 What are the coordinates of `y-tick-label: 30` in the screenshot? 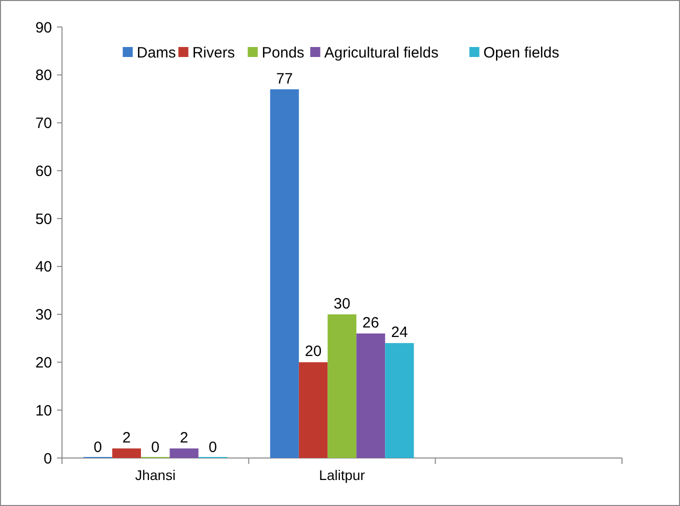 It's located at (43, 315).